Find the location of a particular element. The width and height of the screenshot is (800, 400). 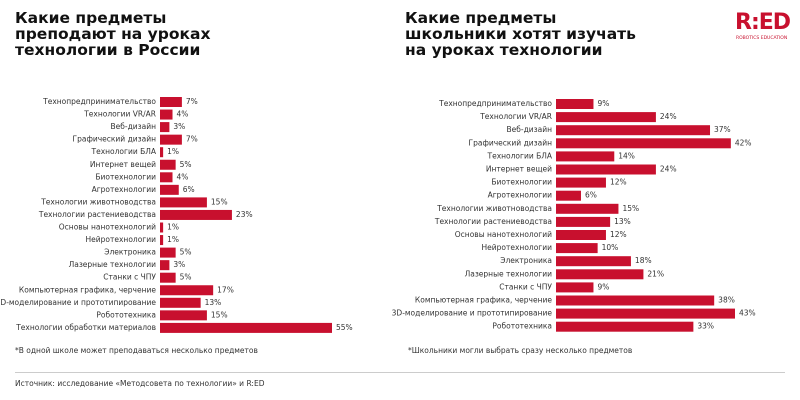

value-label: 13% is located at coordinates (622, 221).